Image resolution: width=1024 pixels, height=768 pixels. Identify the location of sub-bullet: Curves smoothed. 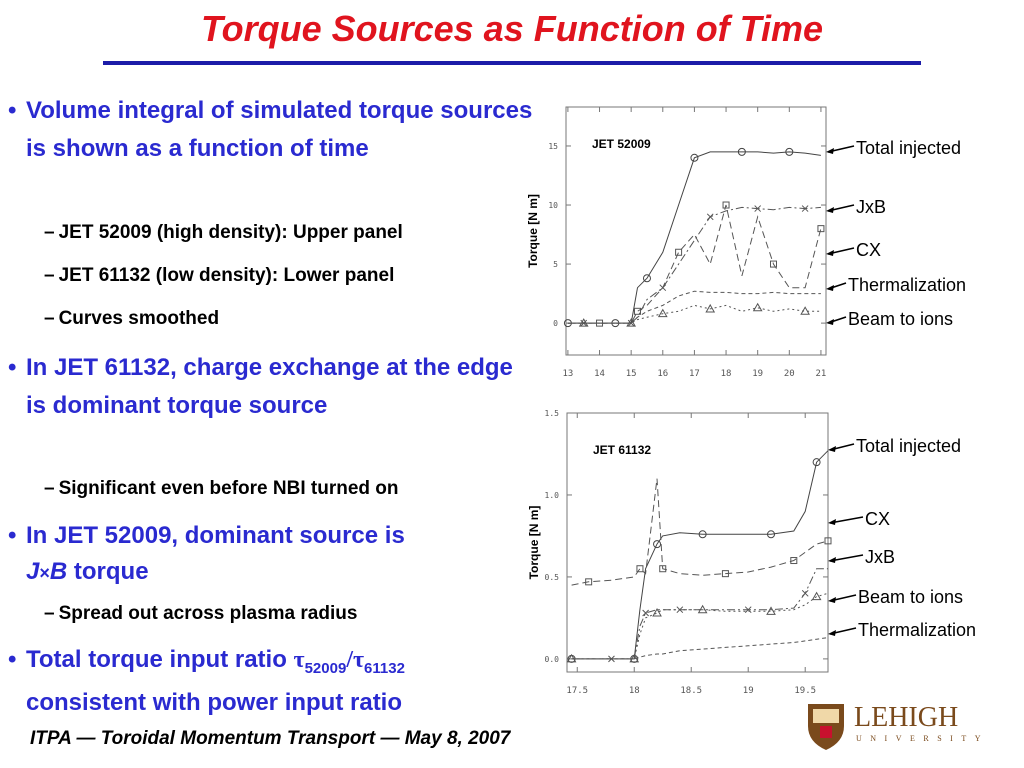
(284, 319).